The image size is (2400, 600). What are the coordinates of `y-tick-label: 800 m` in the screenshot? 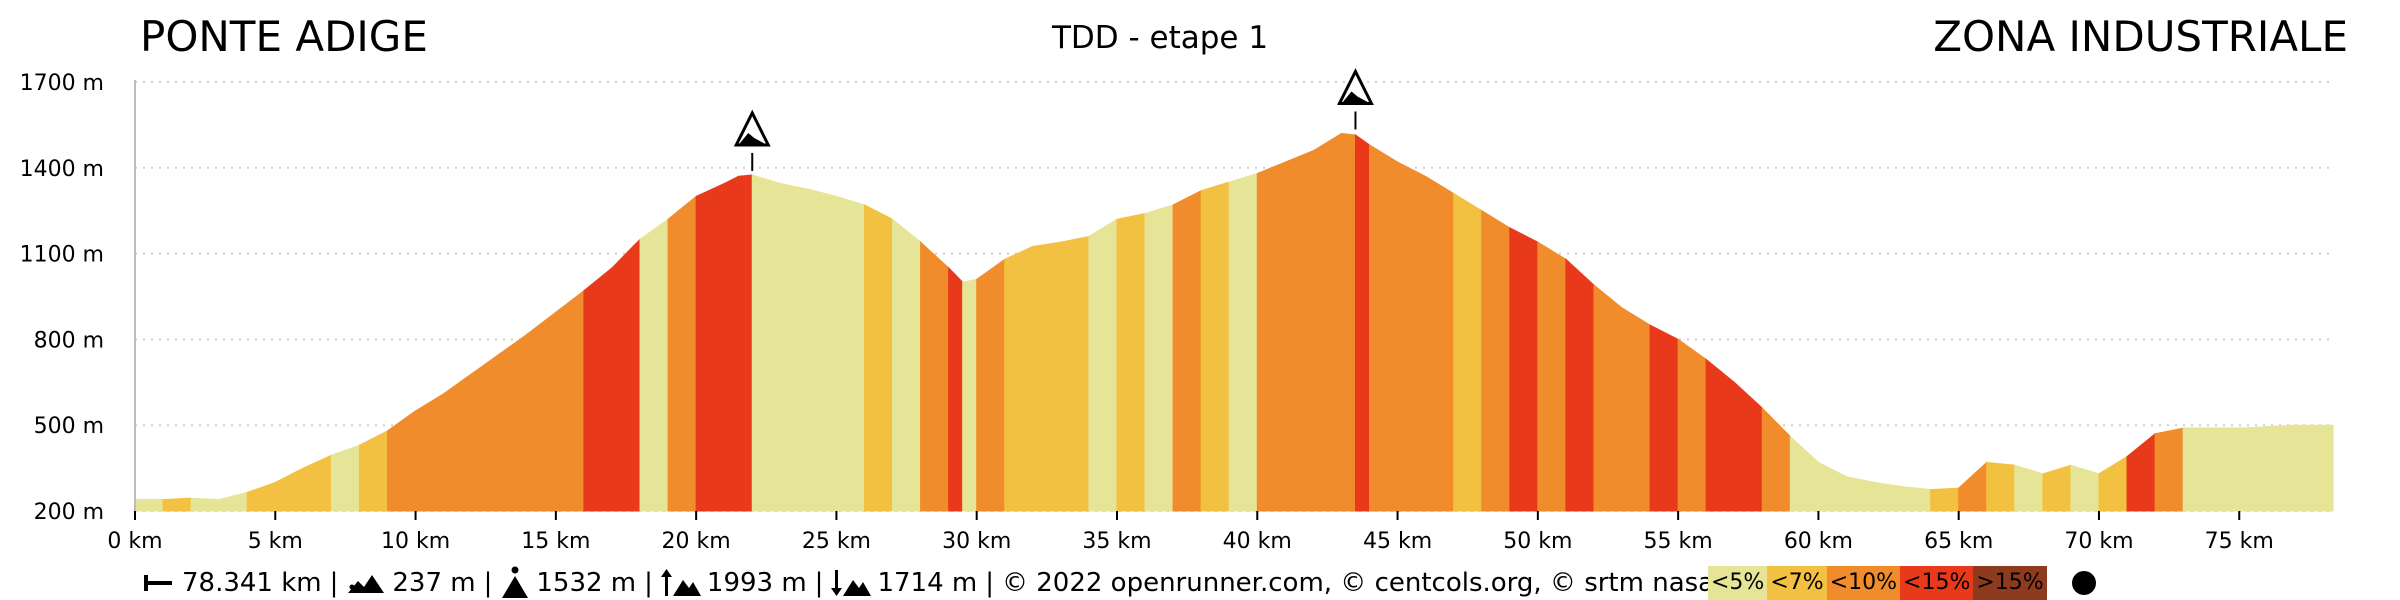 It's located at (69, 340).